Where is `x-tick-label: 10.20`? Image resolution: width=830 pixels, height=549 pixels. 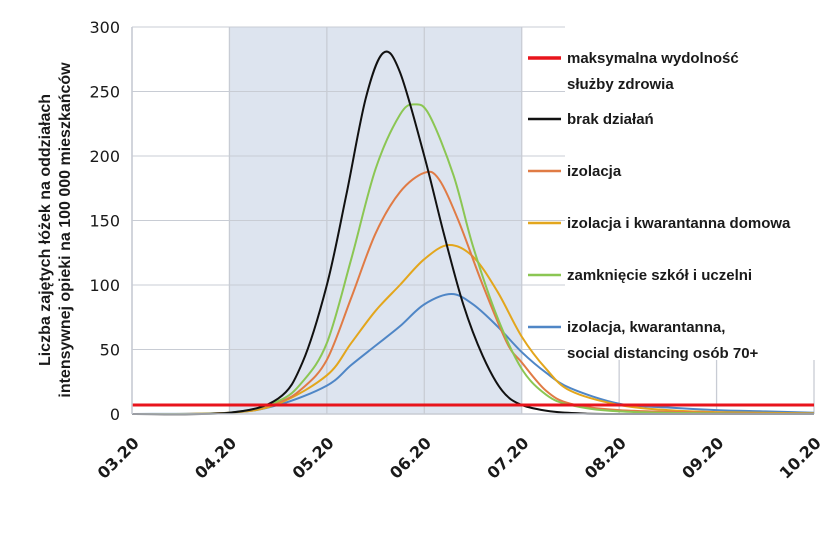 x-tick-label: 10.20 is located at coordinates (800, 457).